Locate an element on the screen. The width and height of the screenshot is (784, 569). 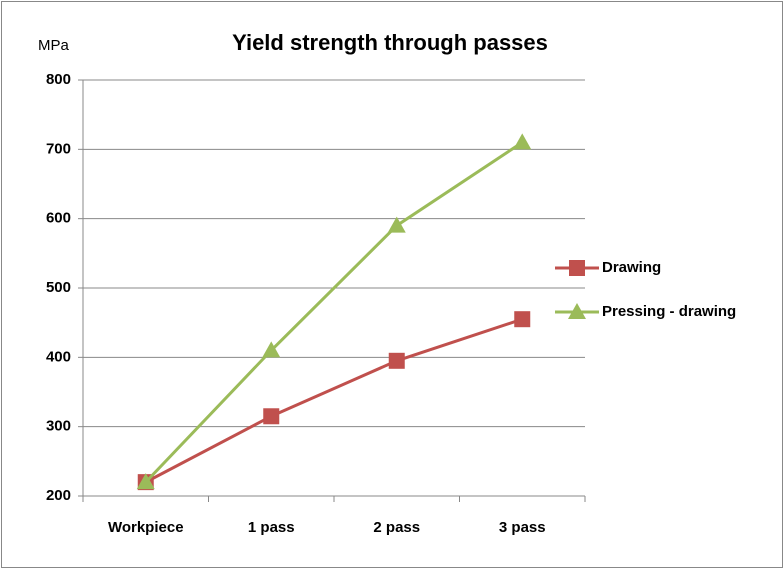
y-axis-label: MPa is located at coordinates (54, 45).